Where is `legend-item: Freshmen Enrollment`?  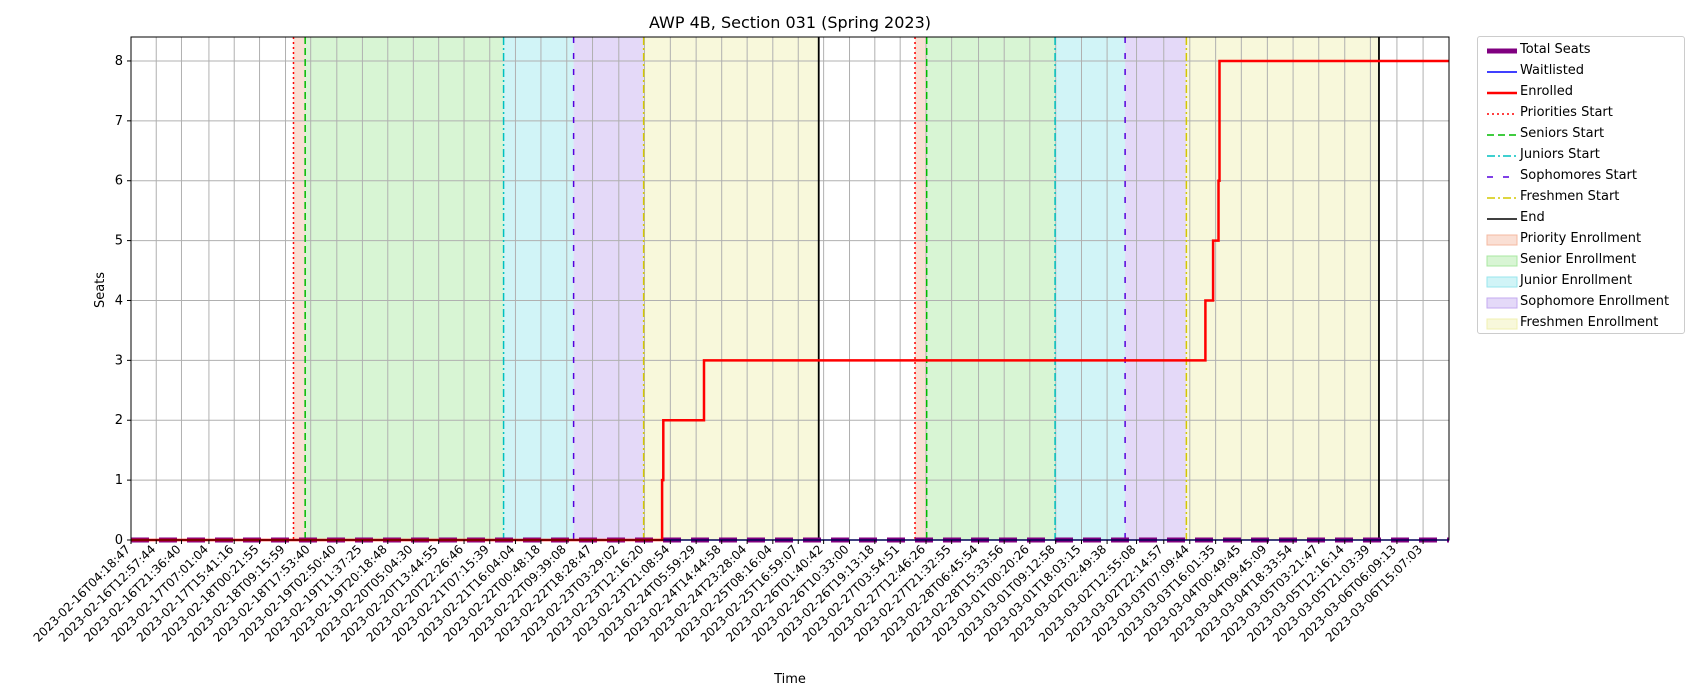
legend-item: Freshmen Enrollment is located at coordinates (1581, 324).